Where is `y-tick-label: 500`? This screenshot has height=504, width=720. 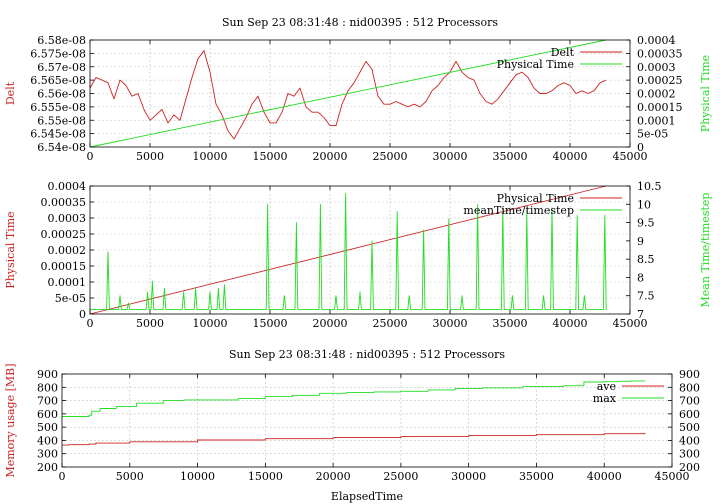 y-tick-label: 500 is located at coordinates (47, 427).